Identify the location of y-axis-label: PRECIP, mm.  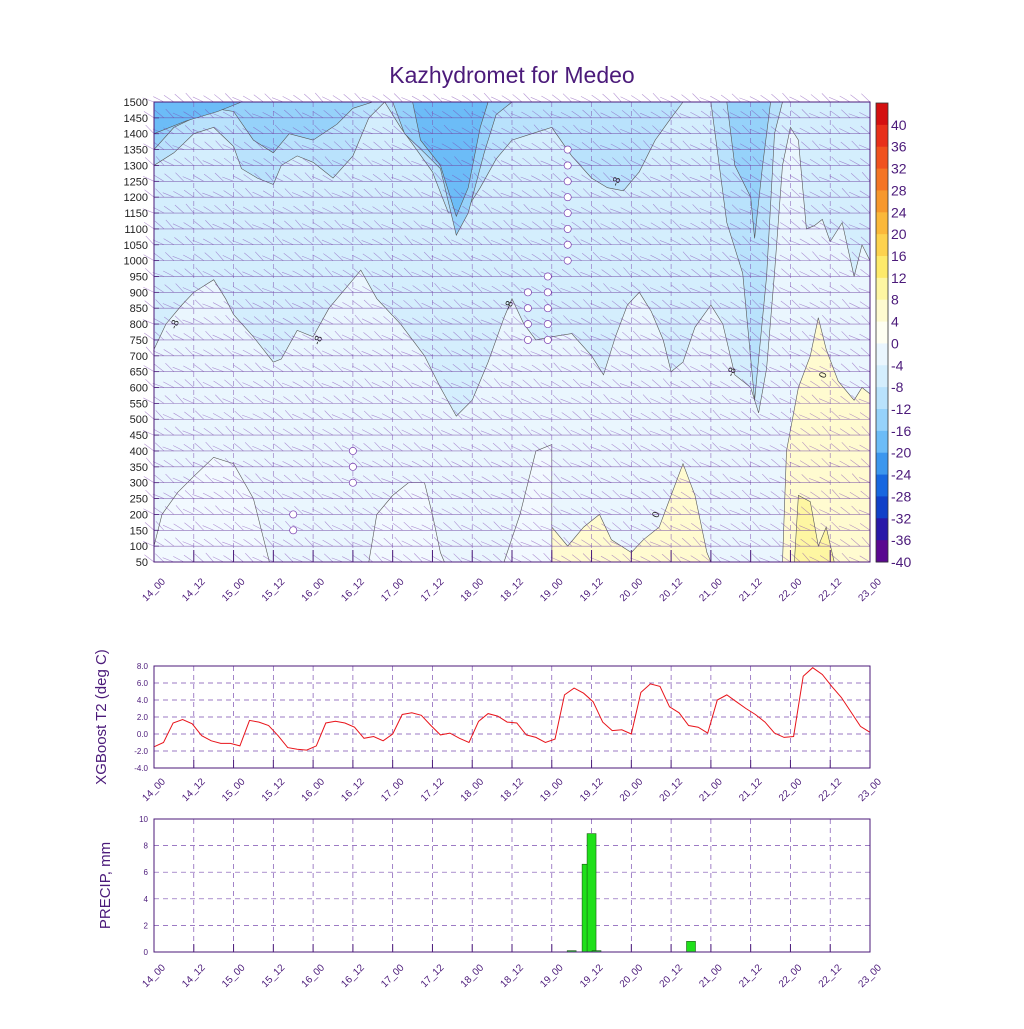
(105, 885).